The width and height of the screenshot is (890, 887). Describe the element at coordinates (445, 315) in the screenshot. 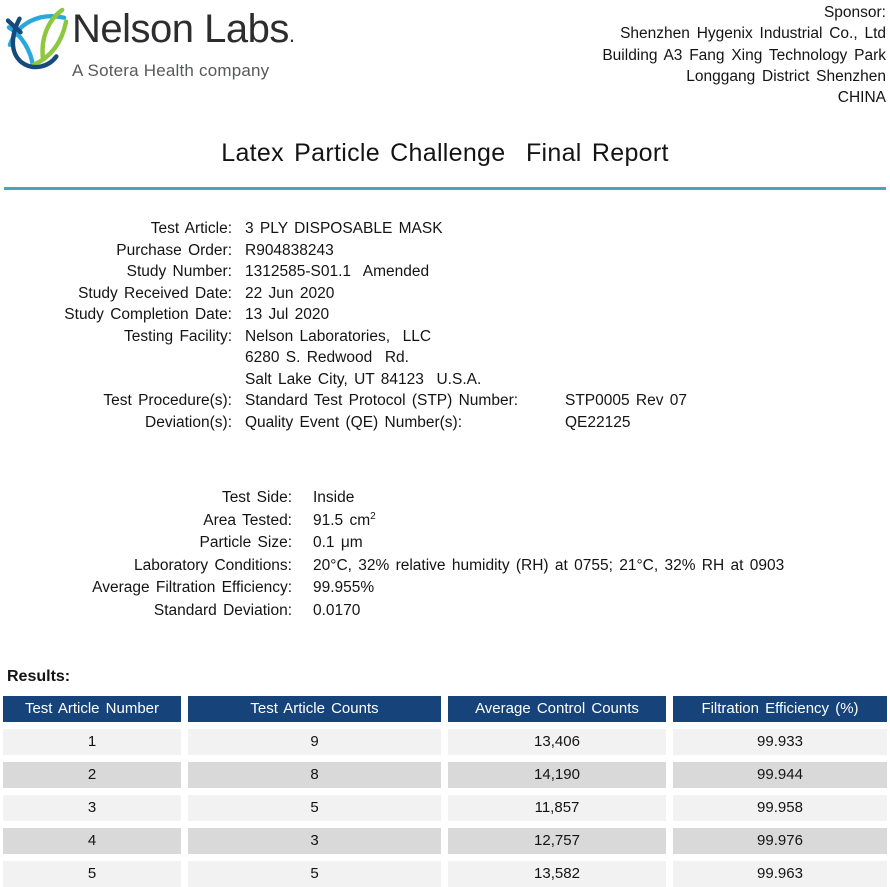

I see `detail-row: Study Completion Date: 13 Jul 2020` at that location.